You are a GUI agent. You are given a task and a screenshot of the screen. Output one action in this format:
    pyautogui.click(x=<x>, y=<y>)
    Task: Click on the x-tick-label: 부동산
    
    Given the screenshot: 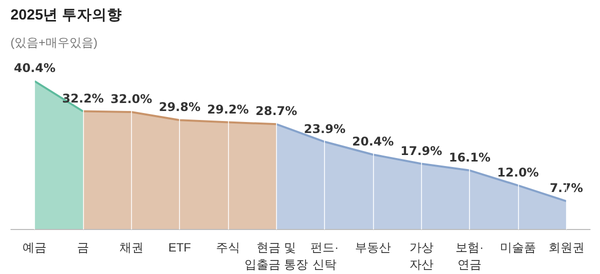 What is the action you would take?
    pyautogui.click(x=373, y=247)
    